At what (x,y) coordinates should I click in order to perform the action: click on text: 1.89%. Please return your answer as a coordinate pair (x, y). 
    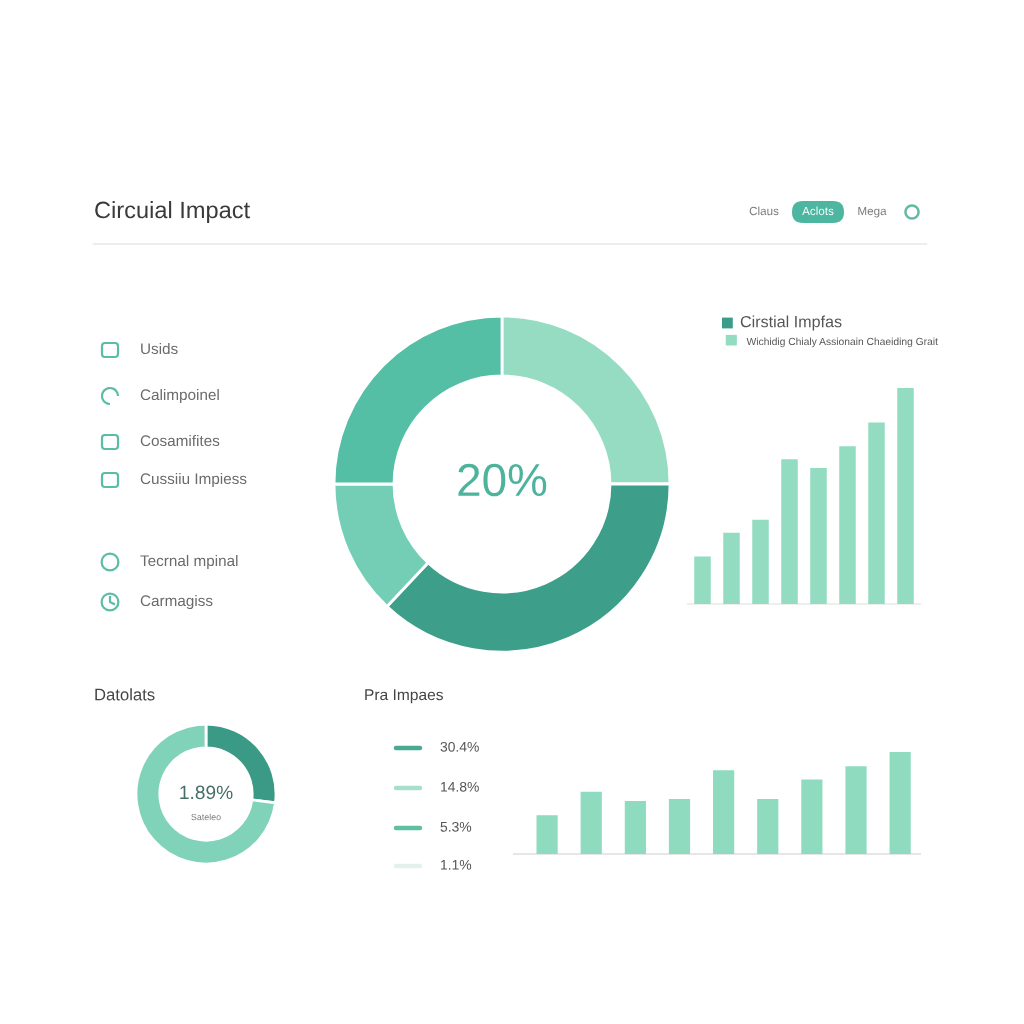
    Looking at the image, I should click on (206, 792).